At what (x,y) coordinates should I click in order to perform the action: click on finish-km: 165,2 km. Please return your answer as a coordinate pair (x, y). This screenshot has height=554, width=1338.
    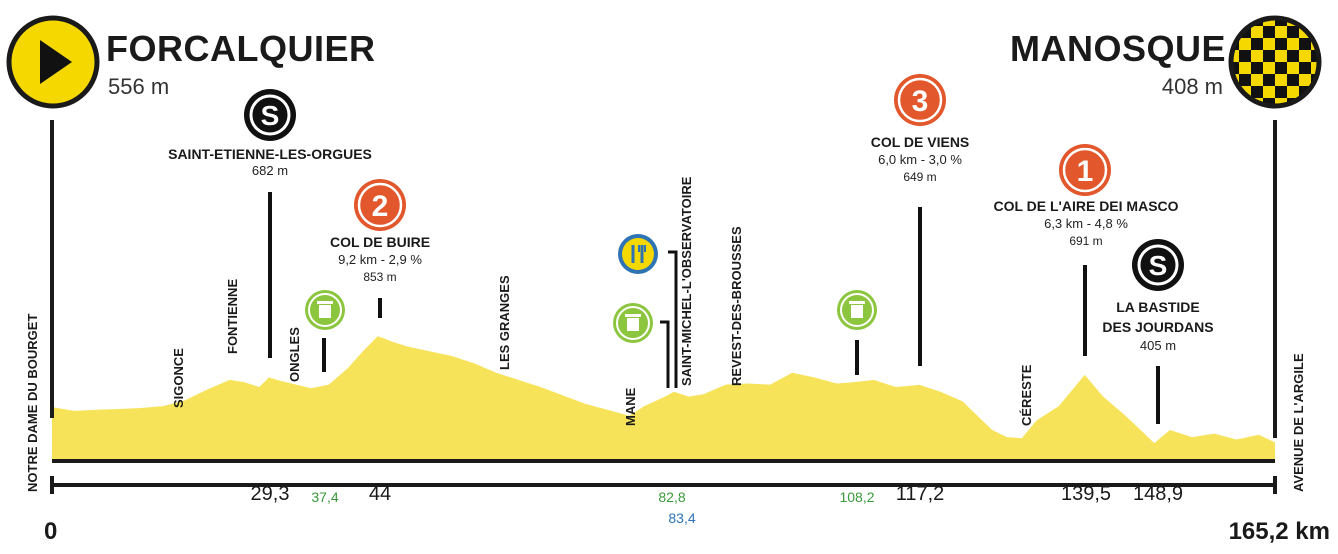
    Looking at the image, I should click on (1279, 531).